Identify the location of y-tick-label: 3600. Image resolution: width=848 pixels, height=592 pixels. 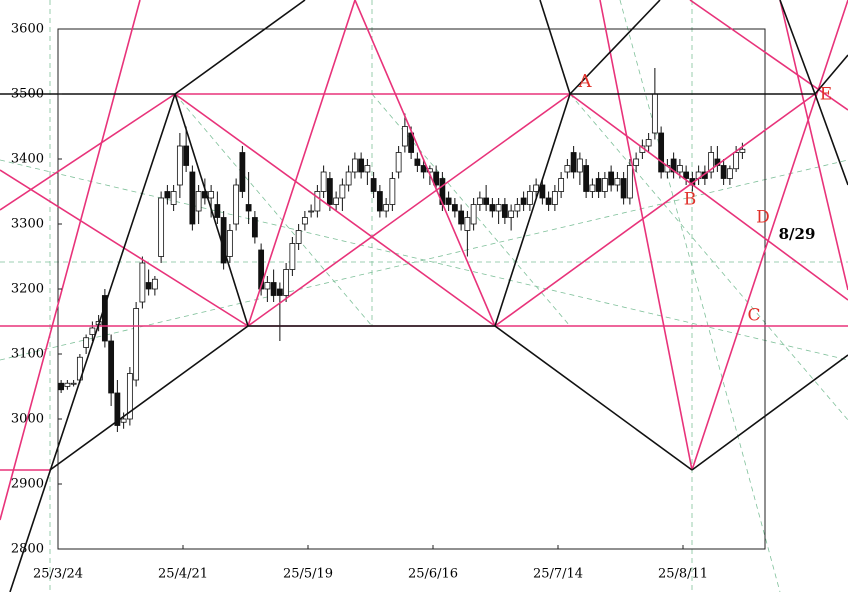
(27, 29).